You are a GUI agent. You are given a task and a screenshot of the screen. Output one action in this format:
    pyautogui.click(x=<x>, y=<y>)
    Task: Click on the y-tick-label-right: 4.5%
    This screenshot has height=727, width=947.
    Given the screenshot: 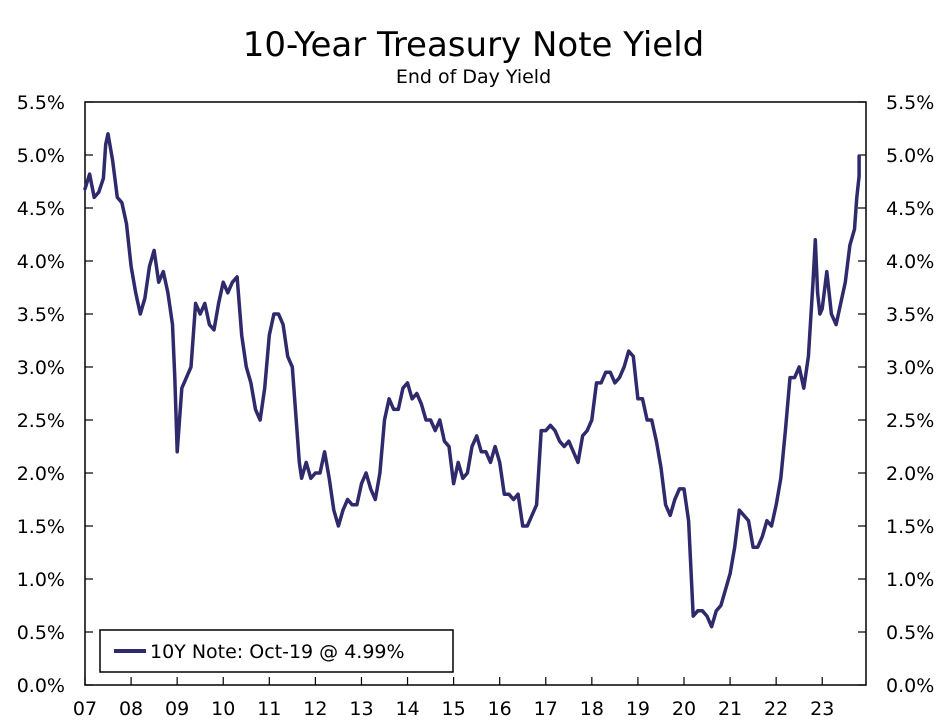 What is the action you would take?
    pyautogui.click(x=910, y=209)
    